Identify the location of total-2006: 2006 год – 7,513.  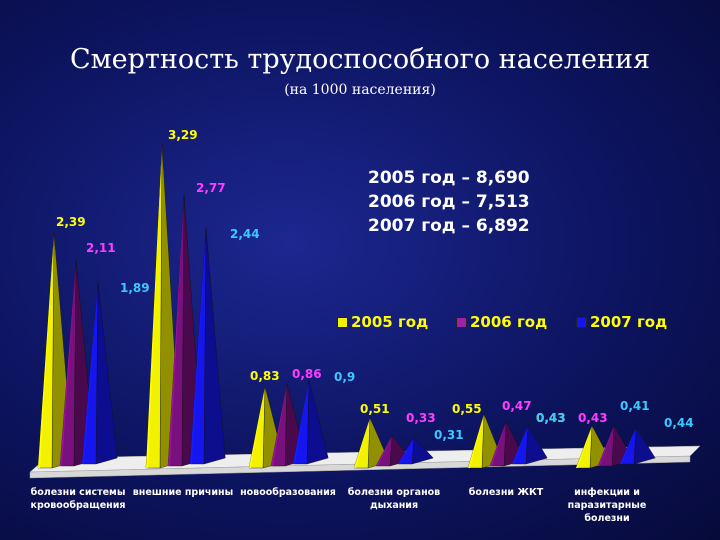
(449, 202).